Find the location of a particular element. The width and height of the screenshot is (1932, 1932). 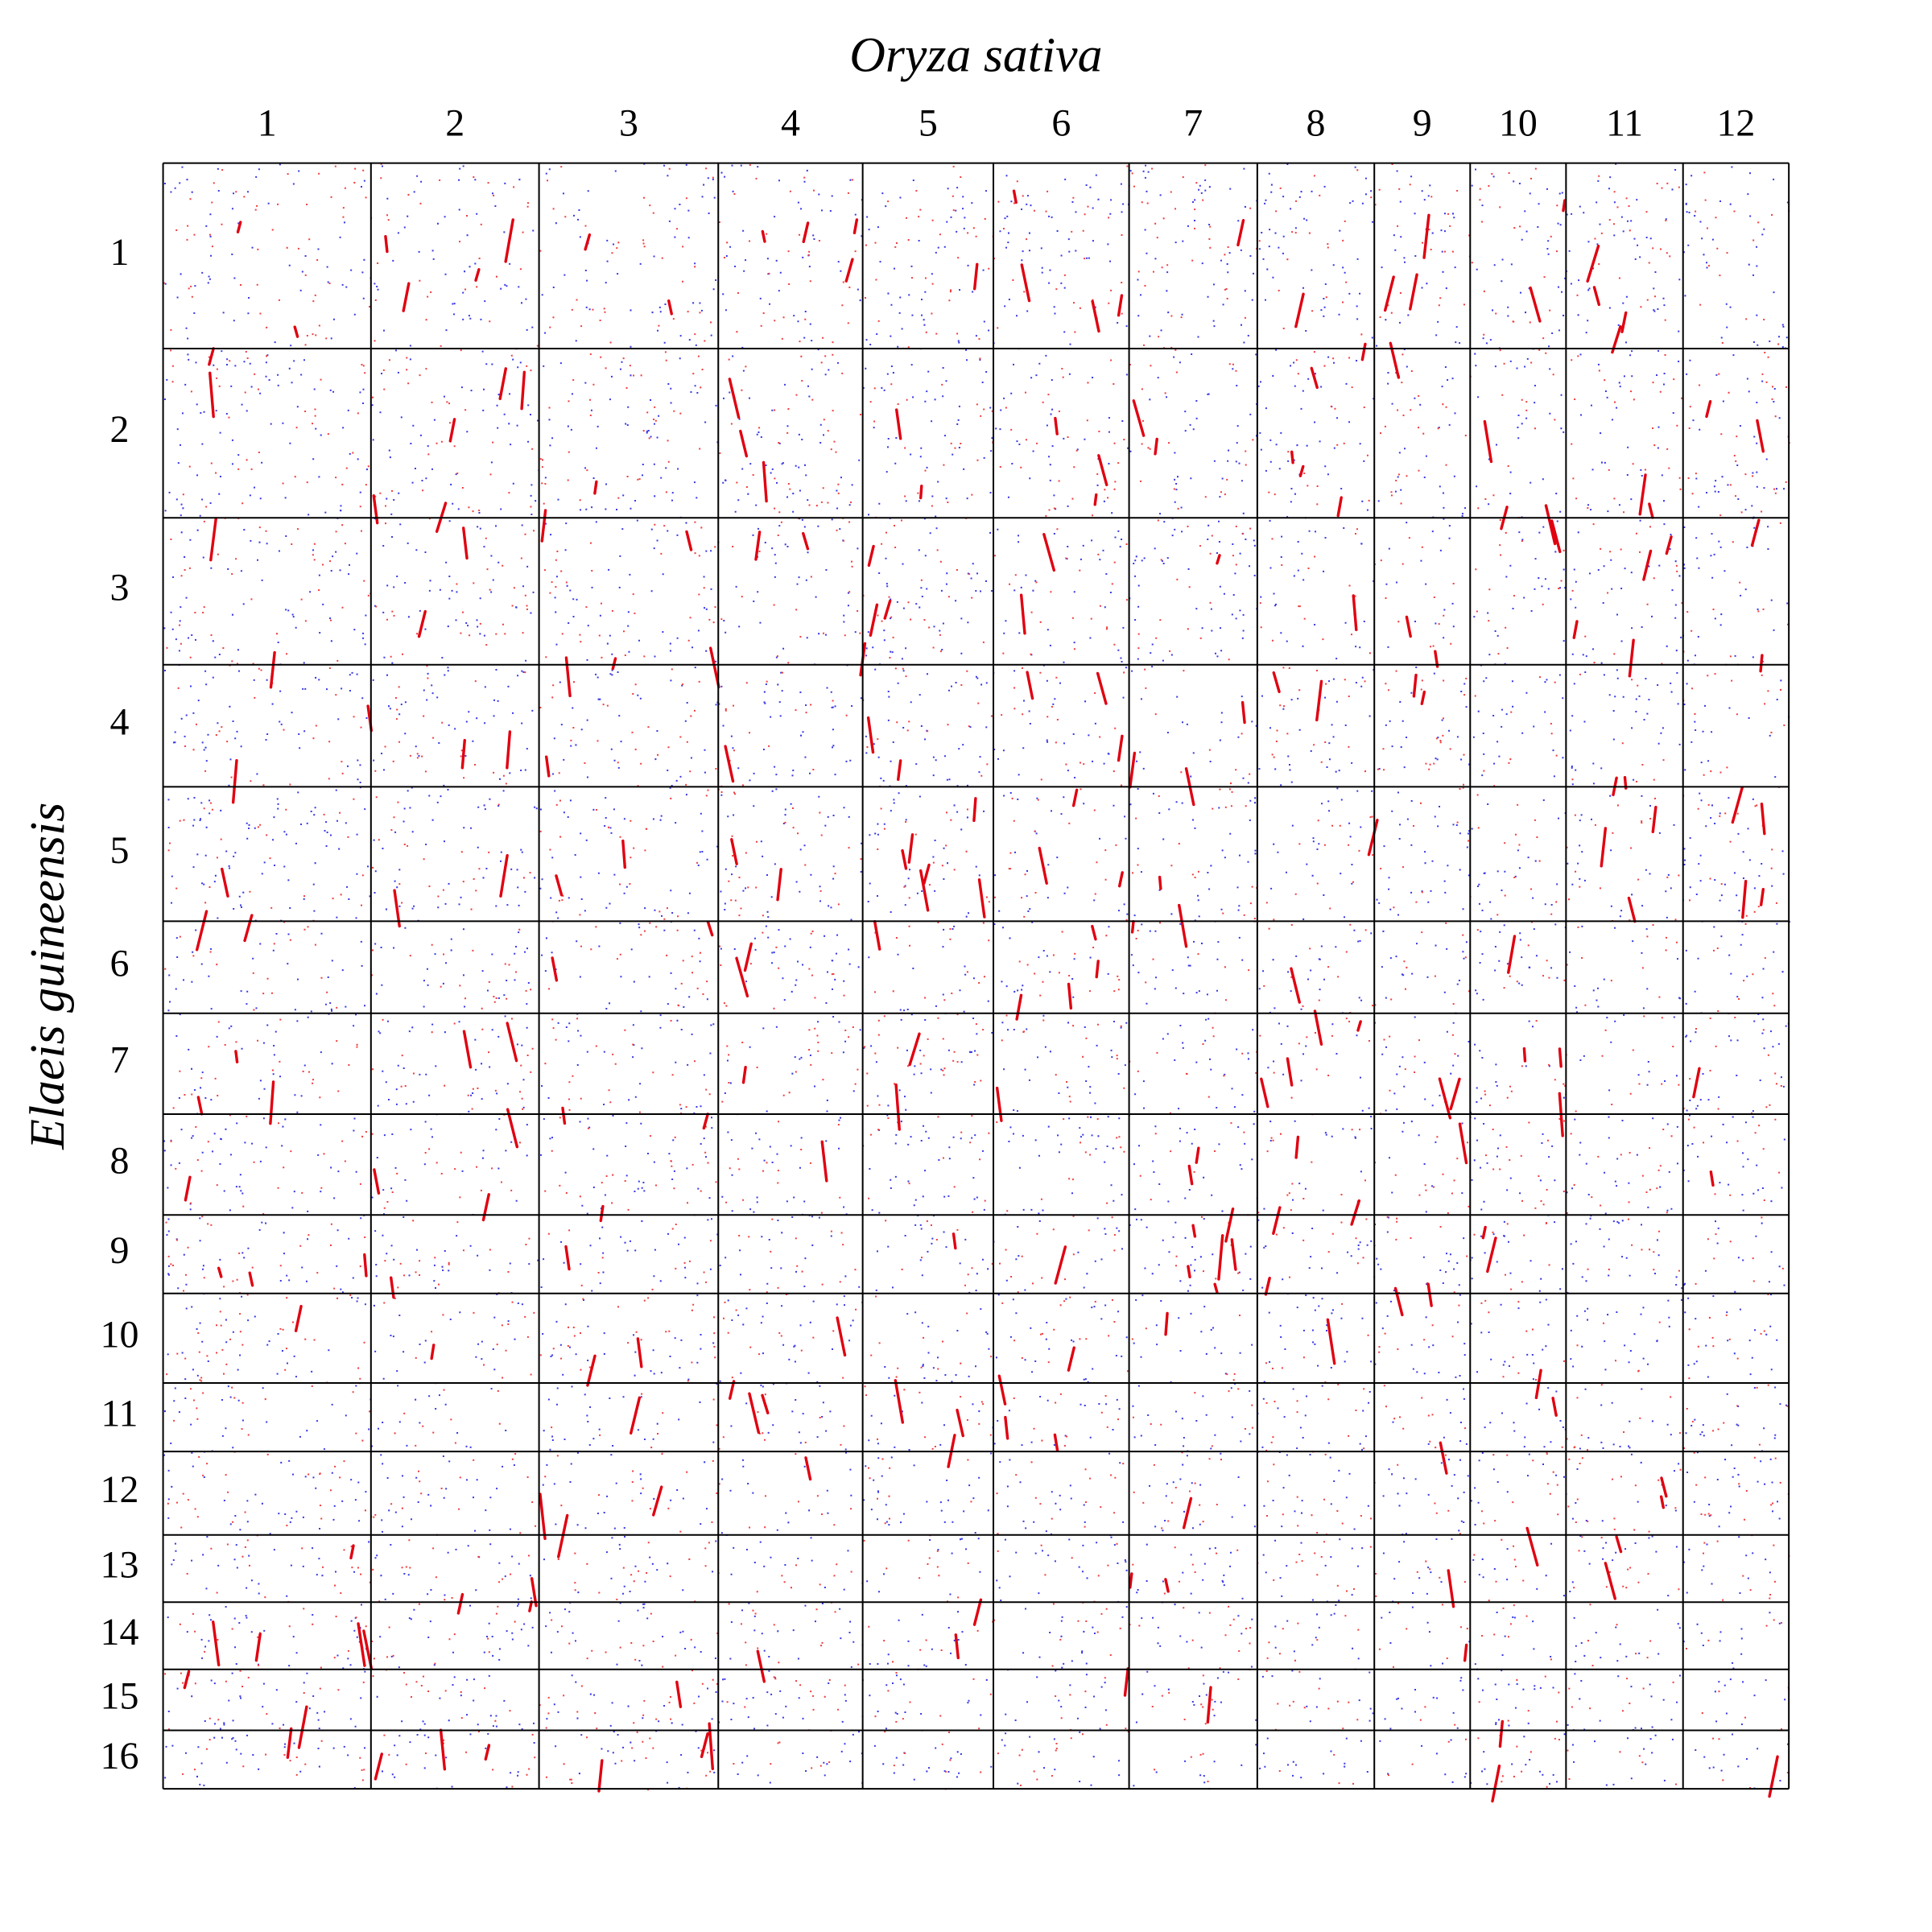

column-label: 6 is located at coordinates (1061, 123).